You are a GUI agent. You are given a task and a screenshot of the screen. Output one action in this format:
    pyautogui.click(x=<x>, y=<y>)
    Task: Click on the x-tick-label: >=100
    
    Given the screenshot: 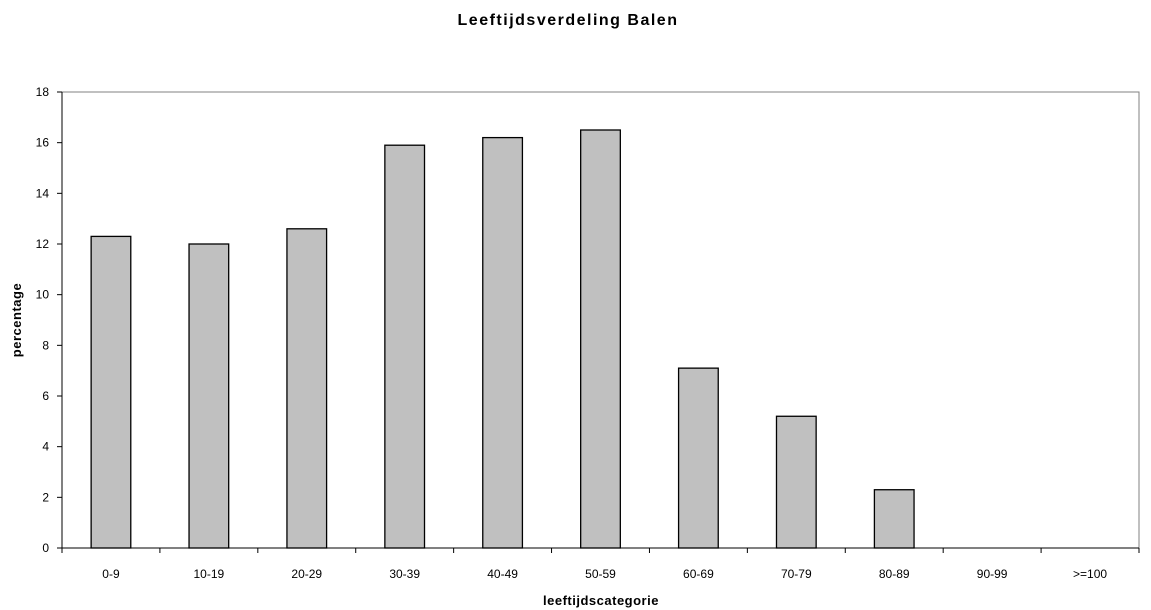 What is the action you would take?
    pyautogui.click(x=1090, y=574)
    